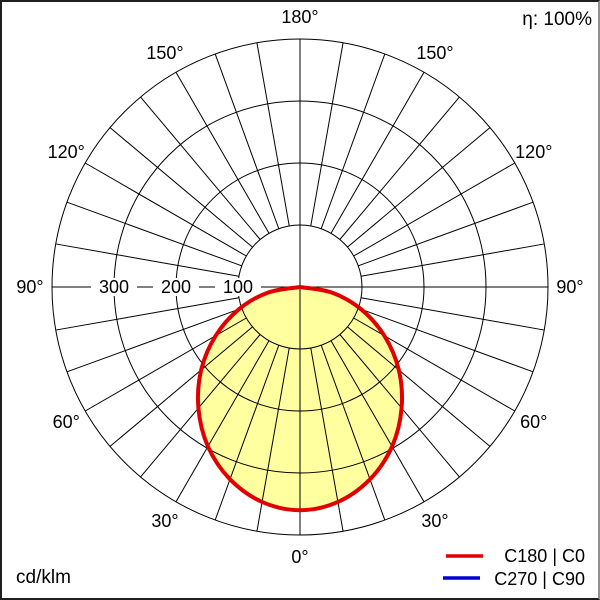 The width and height of the screenshot is (600, 600). What do you see at coordinates (164, 53) in the screenshot?
I see `angle-label-150-left: 150°` at bounding box center [164, 53].